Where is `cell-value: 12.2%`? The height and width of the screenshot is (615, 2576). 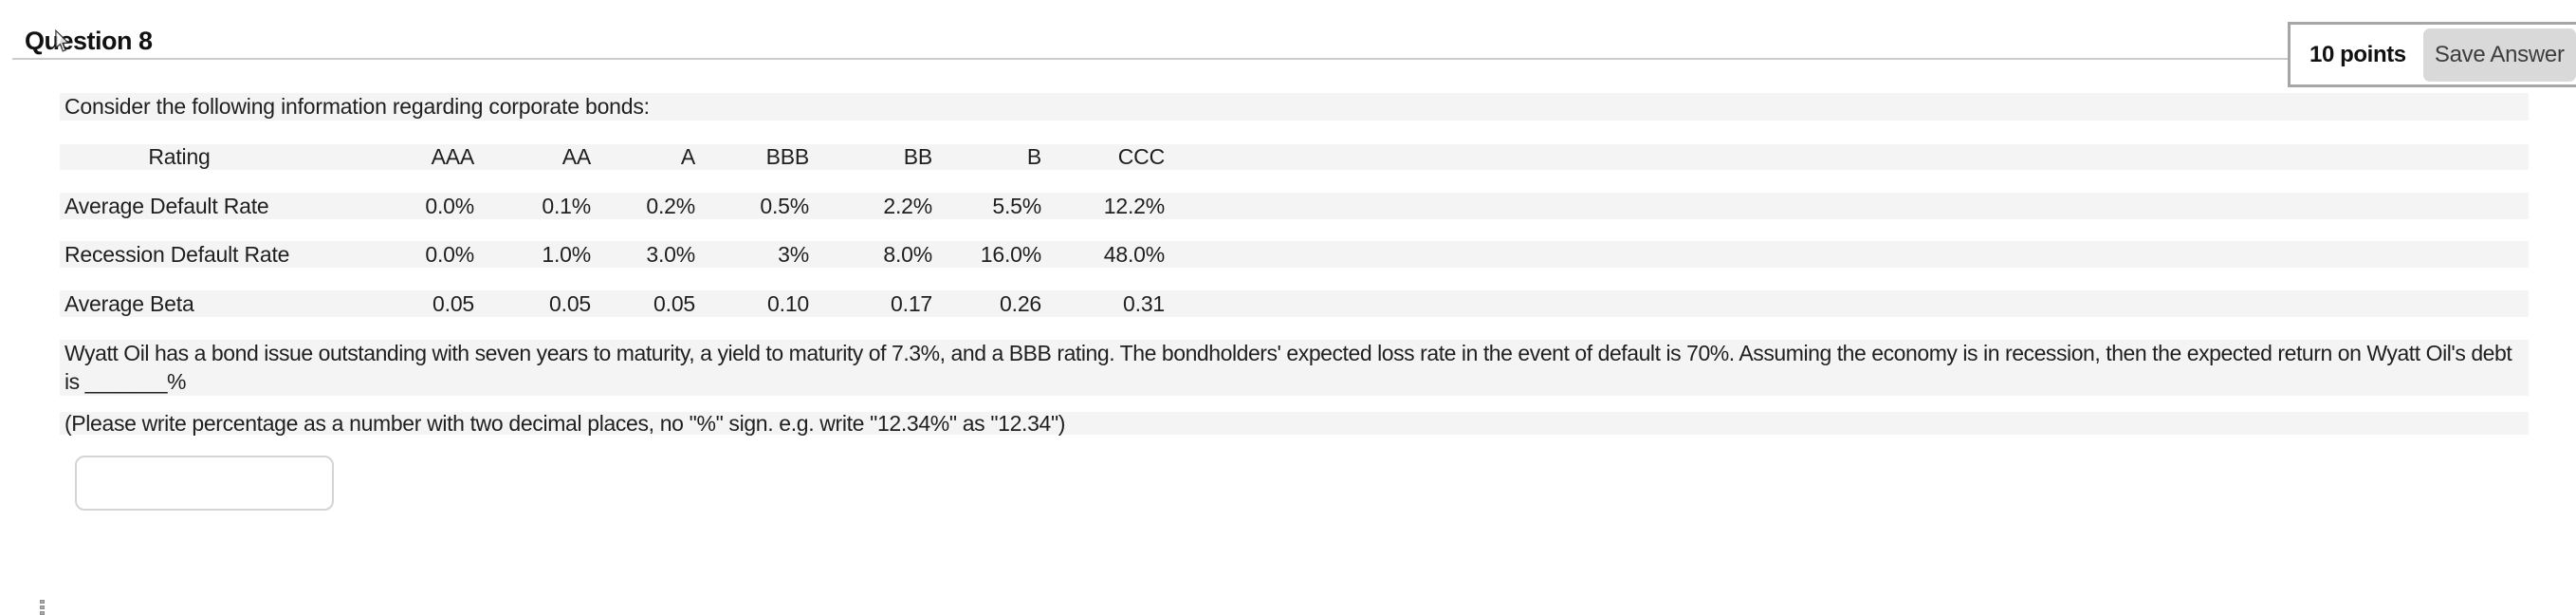 cell-value: 12.2% is located at coordinates (1134, 205).